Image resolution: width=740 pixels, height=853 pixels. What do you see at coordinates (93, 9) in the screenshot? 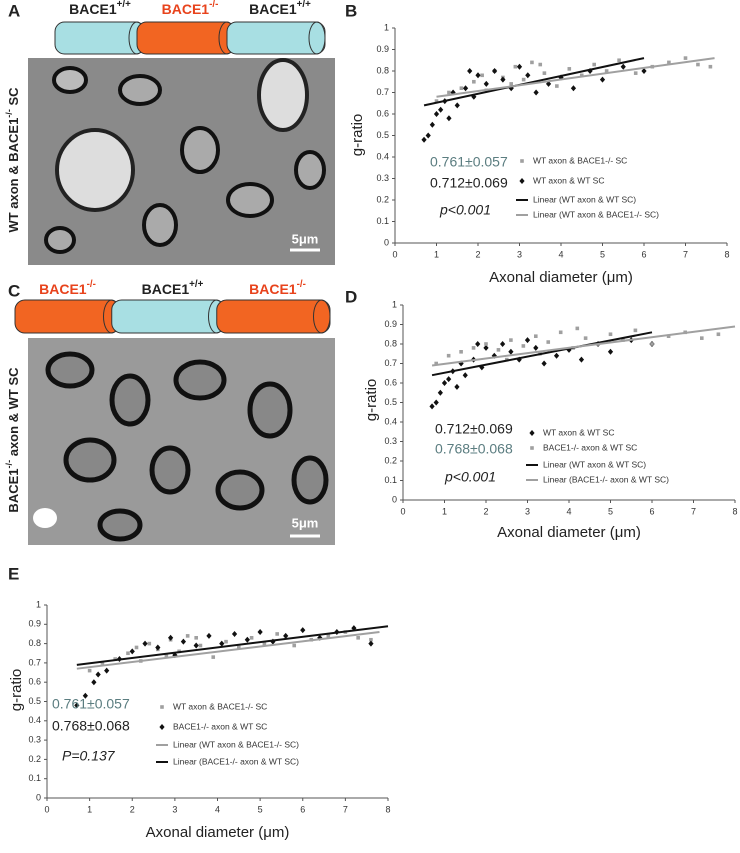
I see `label-text: BACE1` at bounding box center [93, 9].